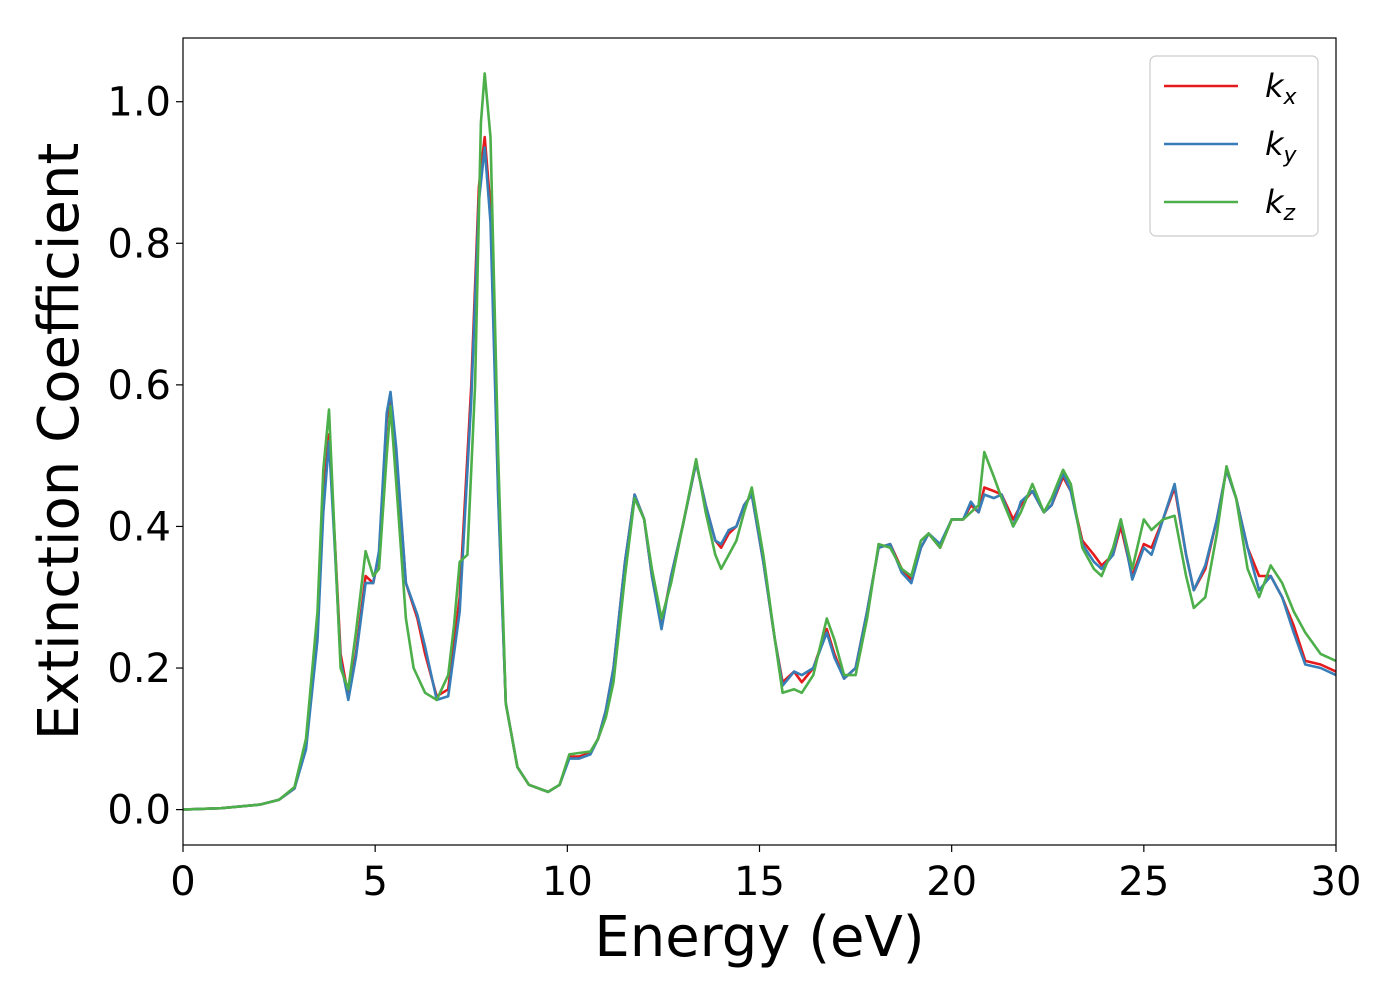  I want to click on legend-label-x: kx, so click(1281, 88).